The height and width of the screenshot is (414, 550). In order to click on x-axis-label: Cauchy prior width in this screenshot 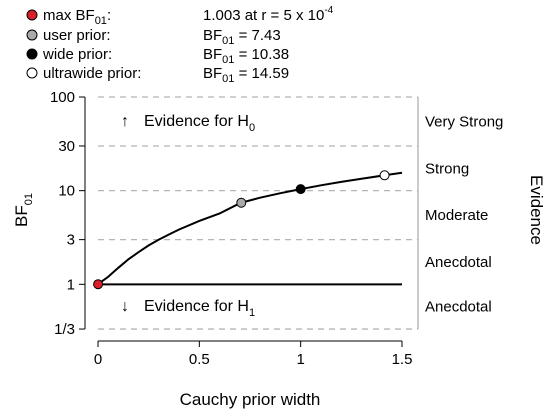, I will do `click(250, 399)`.